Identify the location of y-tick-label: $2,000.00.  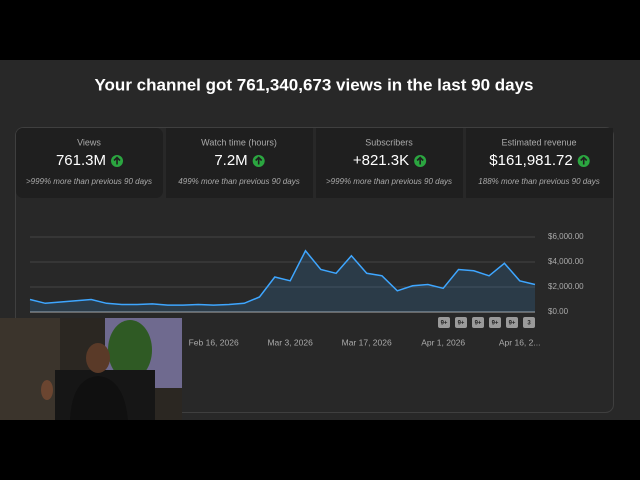
(566, 286).